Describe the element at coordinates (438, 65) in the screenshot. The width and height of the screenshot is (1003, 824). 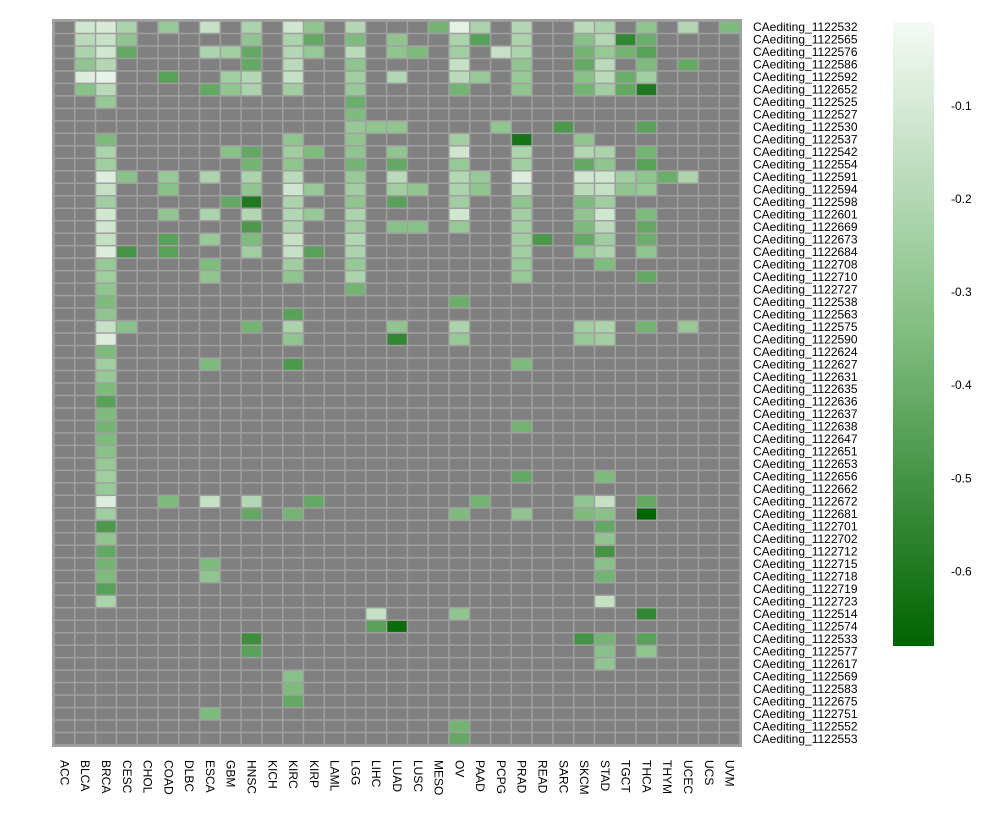
I see `heatmap-cell-CAediting_1122586-MESO` at that location.